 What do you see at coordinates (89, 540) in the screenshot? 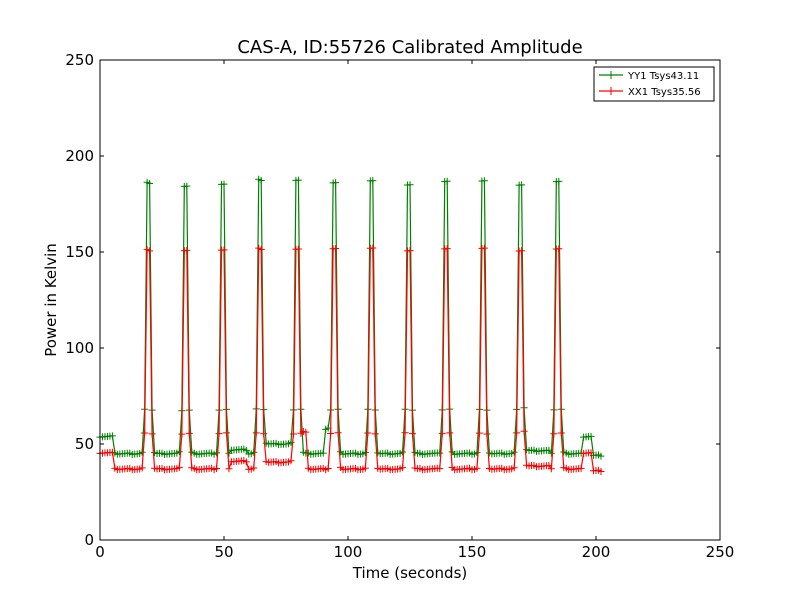
I see `y-tick-label: 0` at bounding box center [89, 540].